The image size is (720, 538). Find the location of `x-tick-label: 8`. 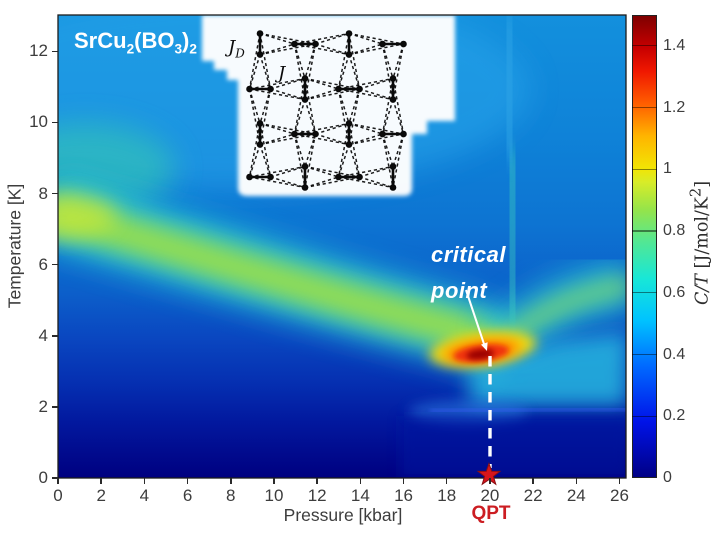

x-tick-label: 8 is located at coordinates (231, 495).